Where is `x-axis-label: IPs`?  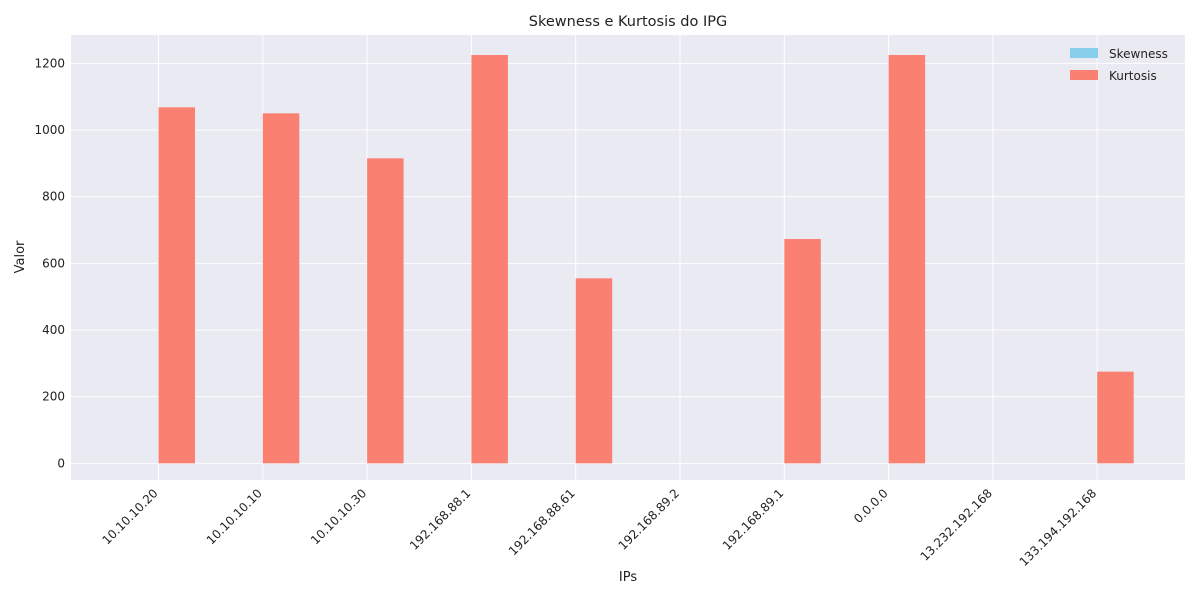 x-axis-label: IPs is located at coordinates (628, 577).